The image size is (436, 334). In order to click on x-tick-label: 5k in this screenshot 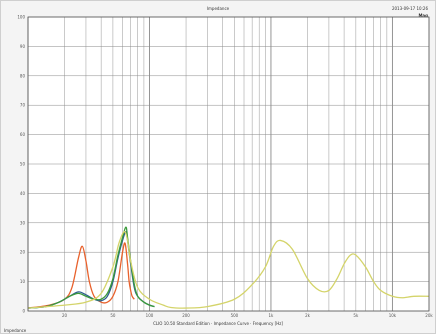, I will do `click(356, 315)`.